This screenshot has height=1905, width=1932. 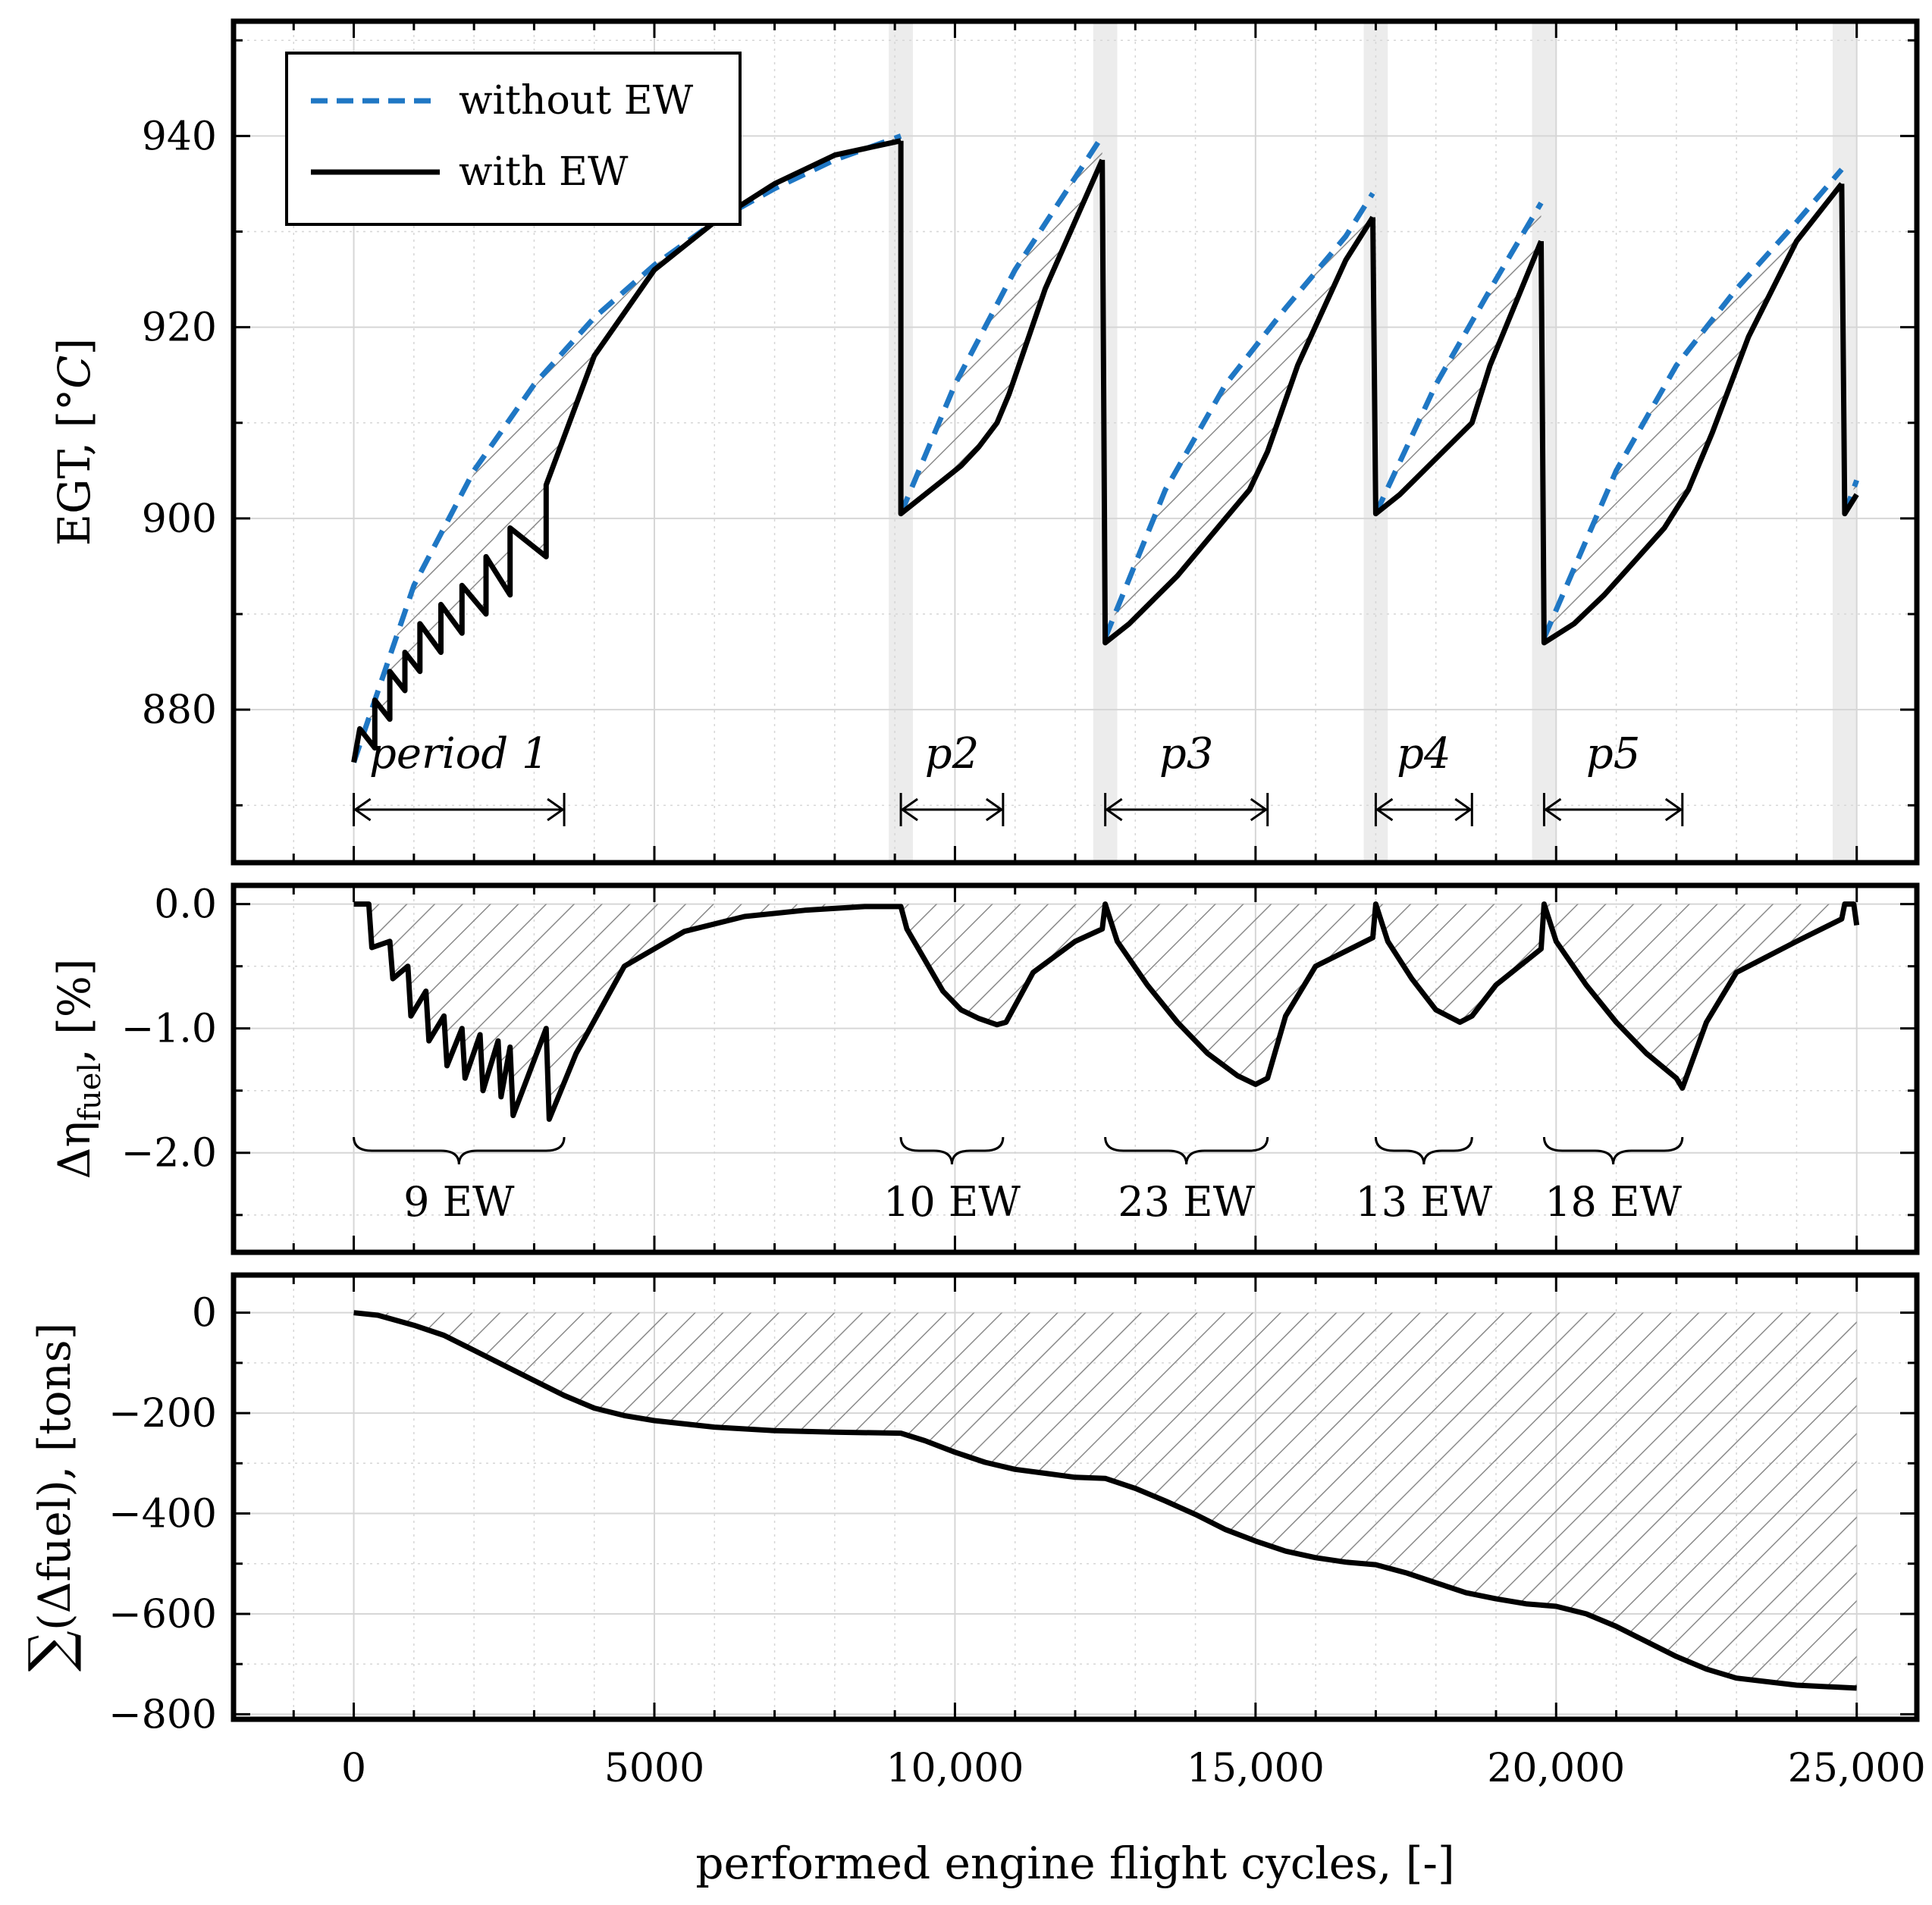 What do you see at coordinates (952, 1202) in the screenshot?
I see `ew-count-label: 10 EW` at bounding box center [952, 1202].